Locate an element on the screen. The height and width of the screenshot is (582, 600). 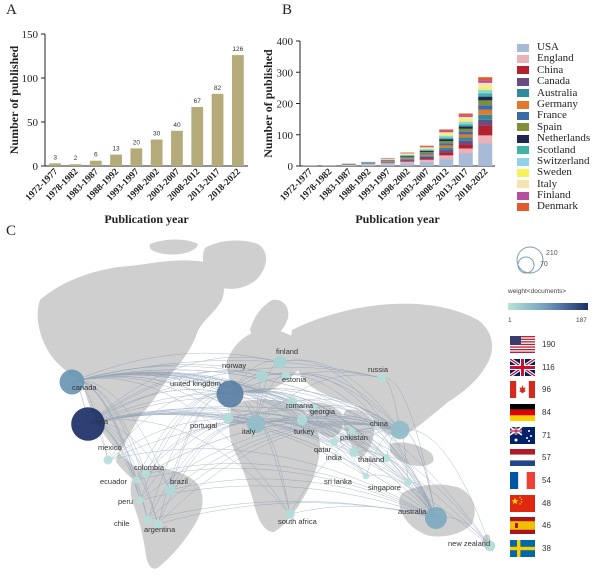
country-label: argentina is located at coordinates (160, 529).